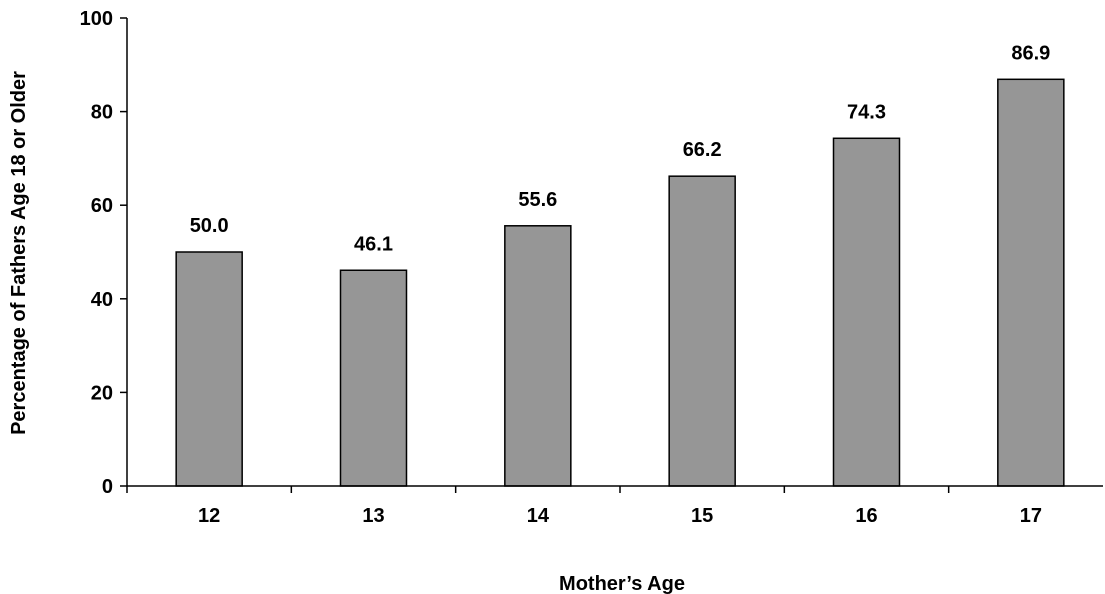 Image resolution: width=1105 pixels, height=594 pixels. Describe the element at coordinates (538, 516) in the screenshot. I see `x-tick-label-14: 14` at that location.